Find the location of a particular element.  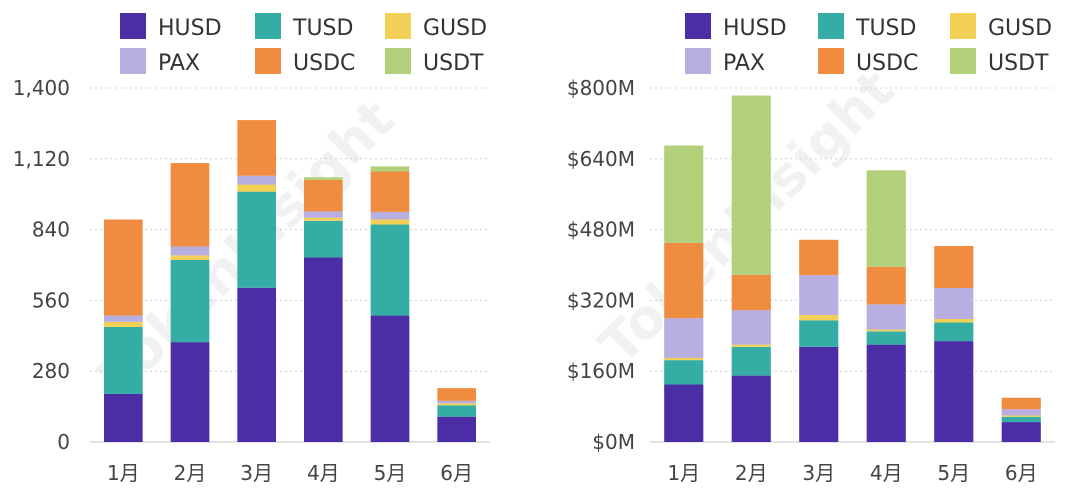

y-tick-label: $160M is located at coordinates (601, 371).